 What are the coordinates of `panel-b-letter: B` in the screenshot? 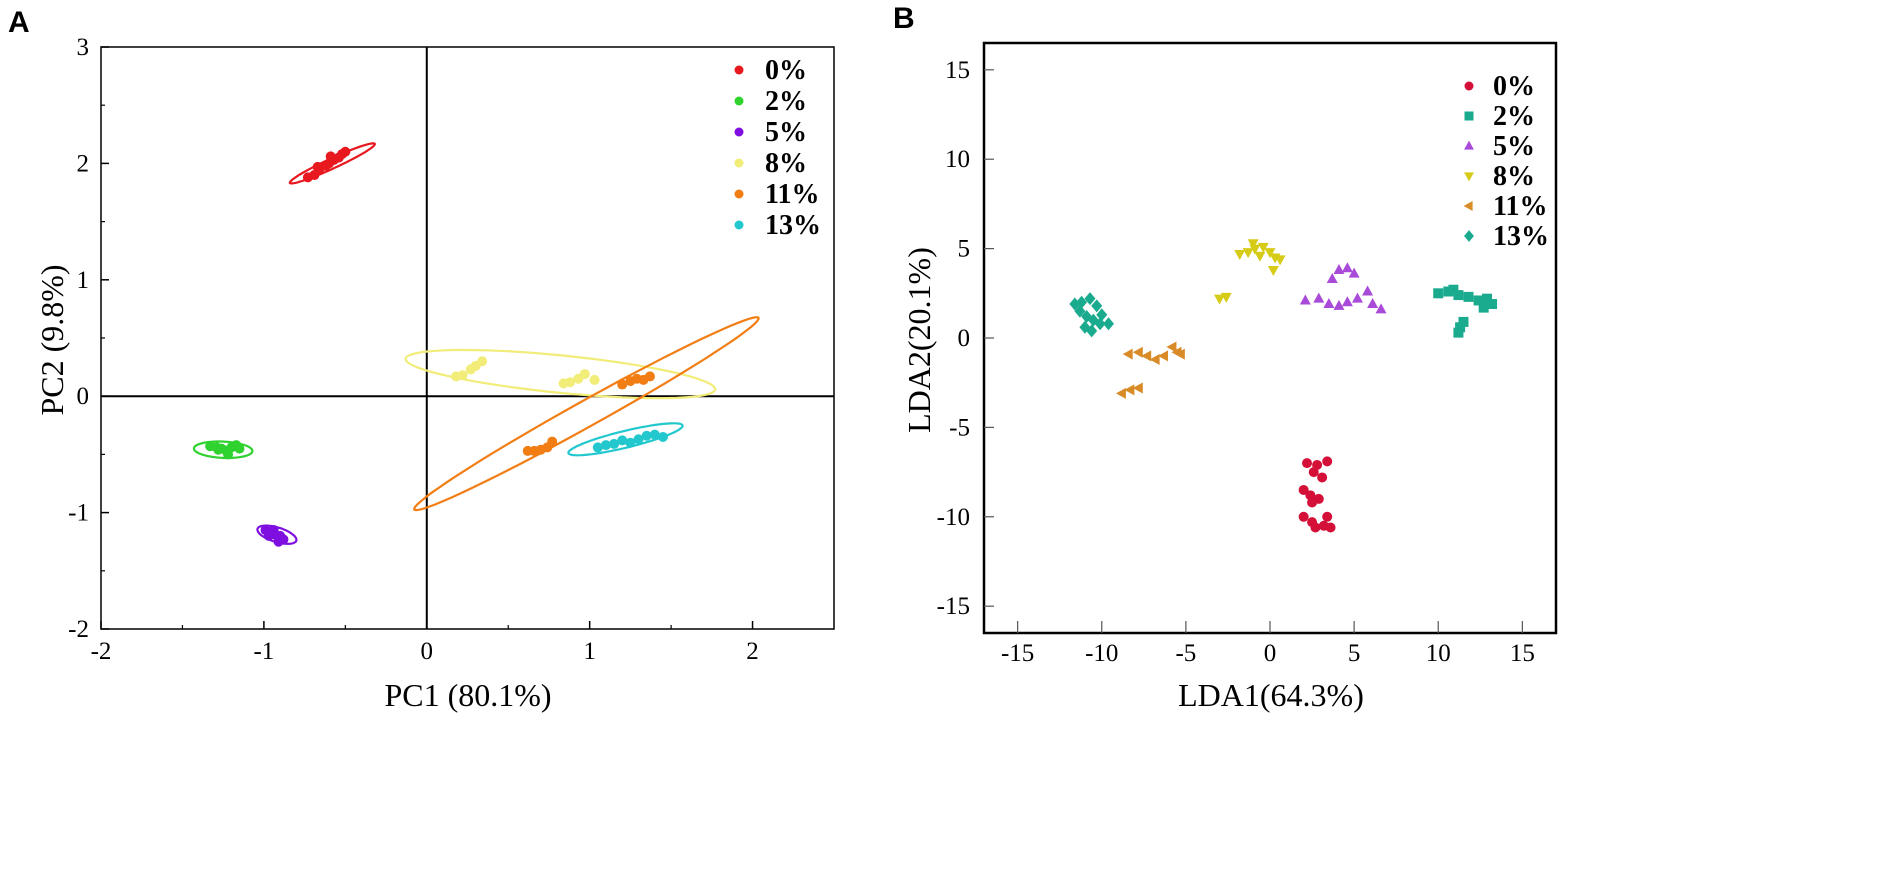 It's located at (904, 18).